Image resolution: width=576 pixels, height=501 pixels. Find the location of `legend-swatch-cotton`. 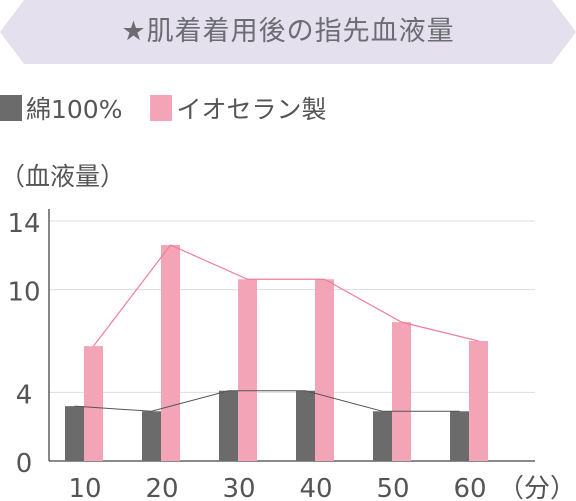

legend-swatch-cotton is located at coordinates (11, 108).